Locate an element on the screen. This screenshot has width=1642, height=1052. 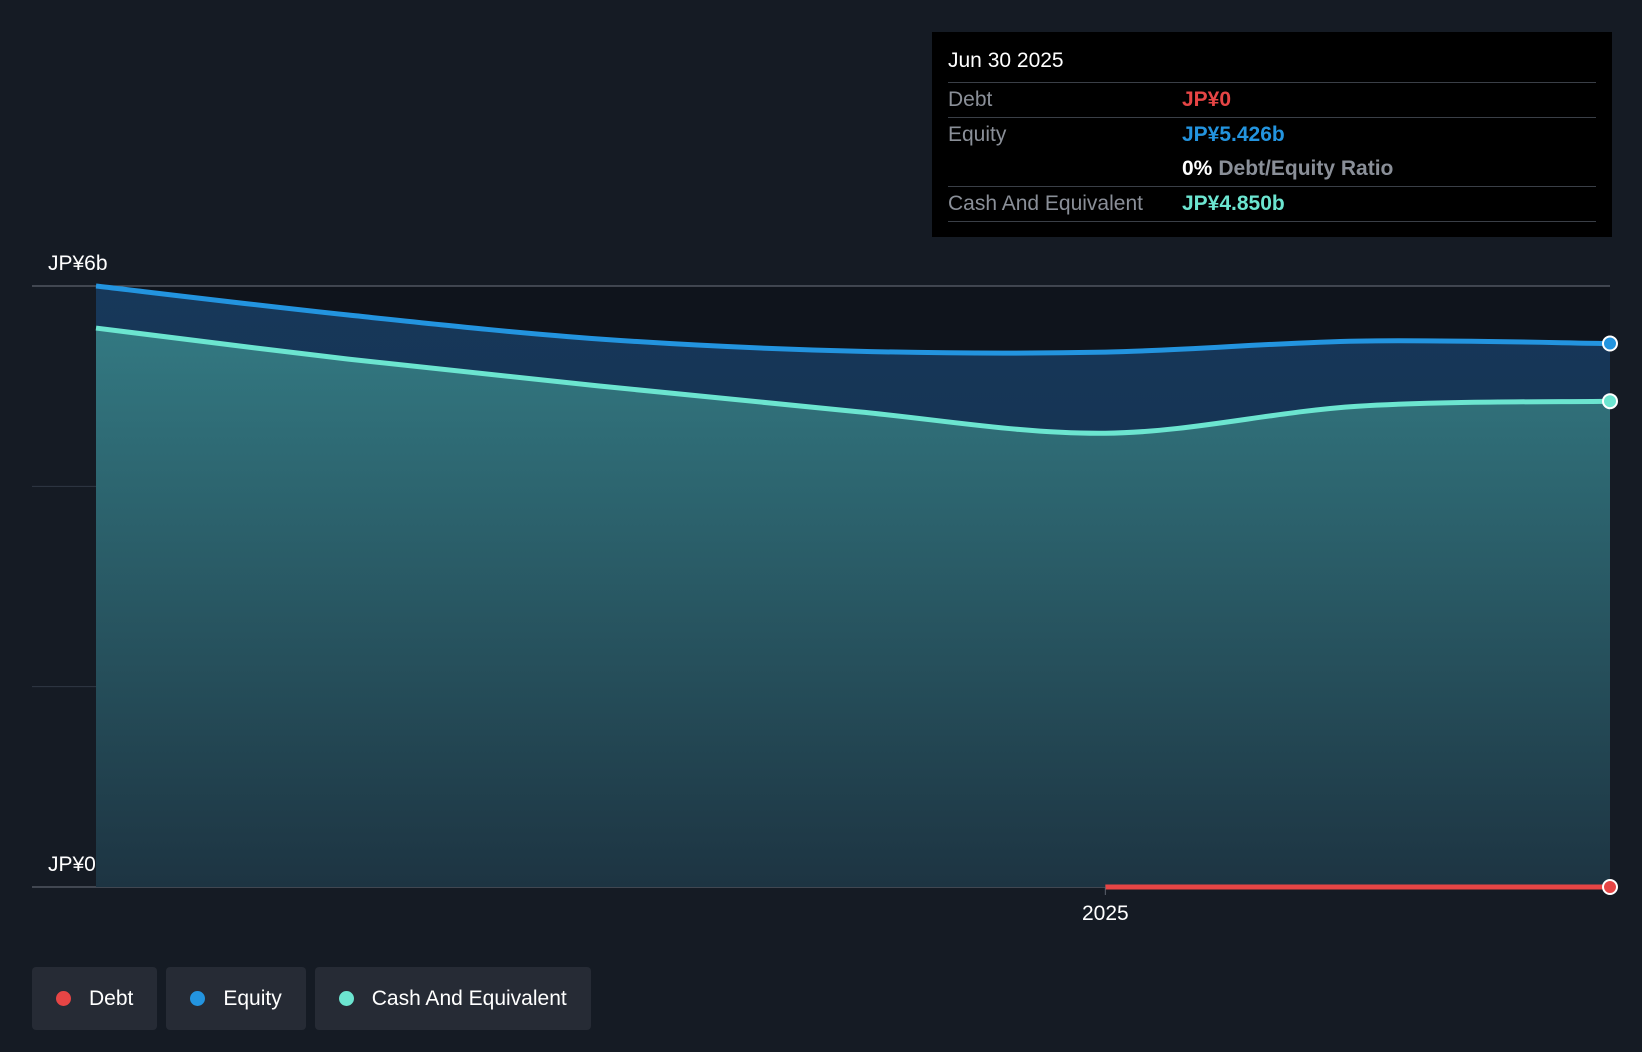
legend-item-equity: Equity is located at coordinates (236, 998).